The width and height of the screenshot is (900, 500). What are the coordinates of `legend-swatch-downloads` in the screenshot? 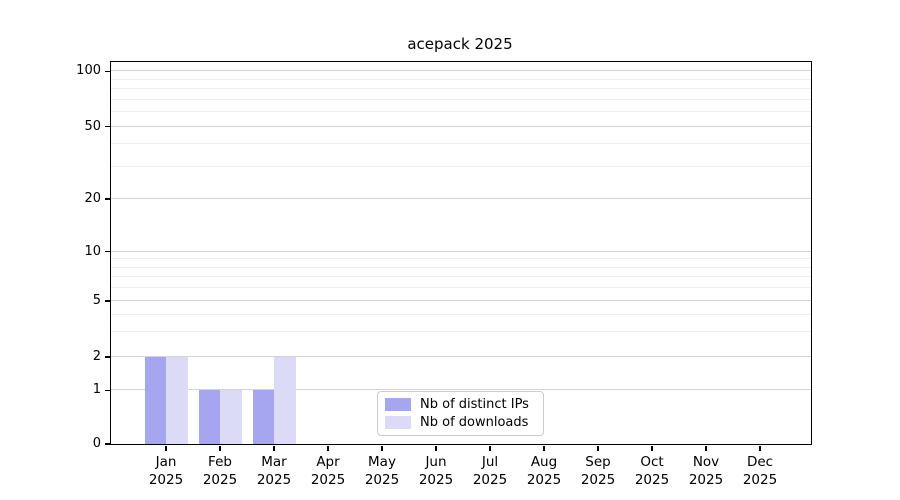 It's located at (398, 422).